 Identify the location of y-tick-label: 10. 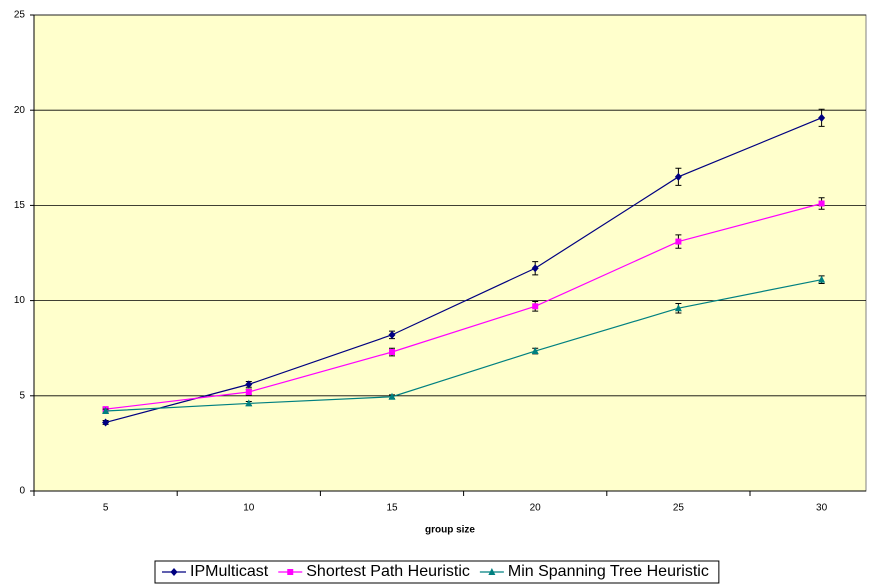
(20, 300).